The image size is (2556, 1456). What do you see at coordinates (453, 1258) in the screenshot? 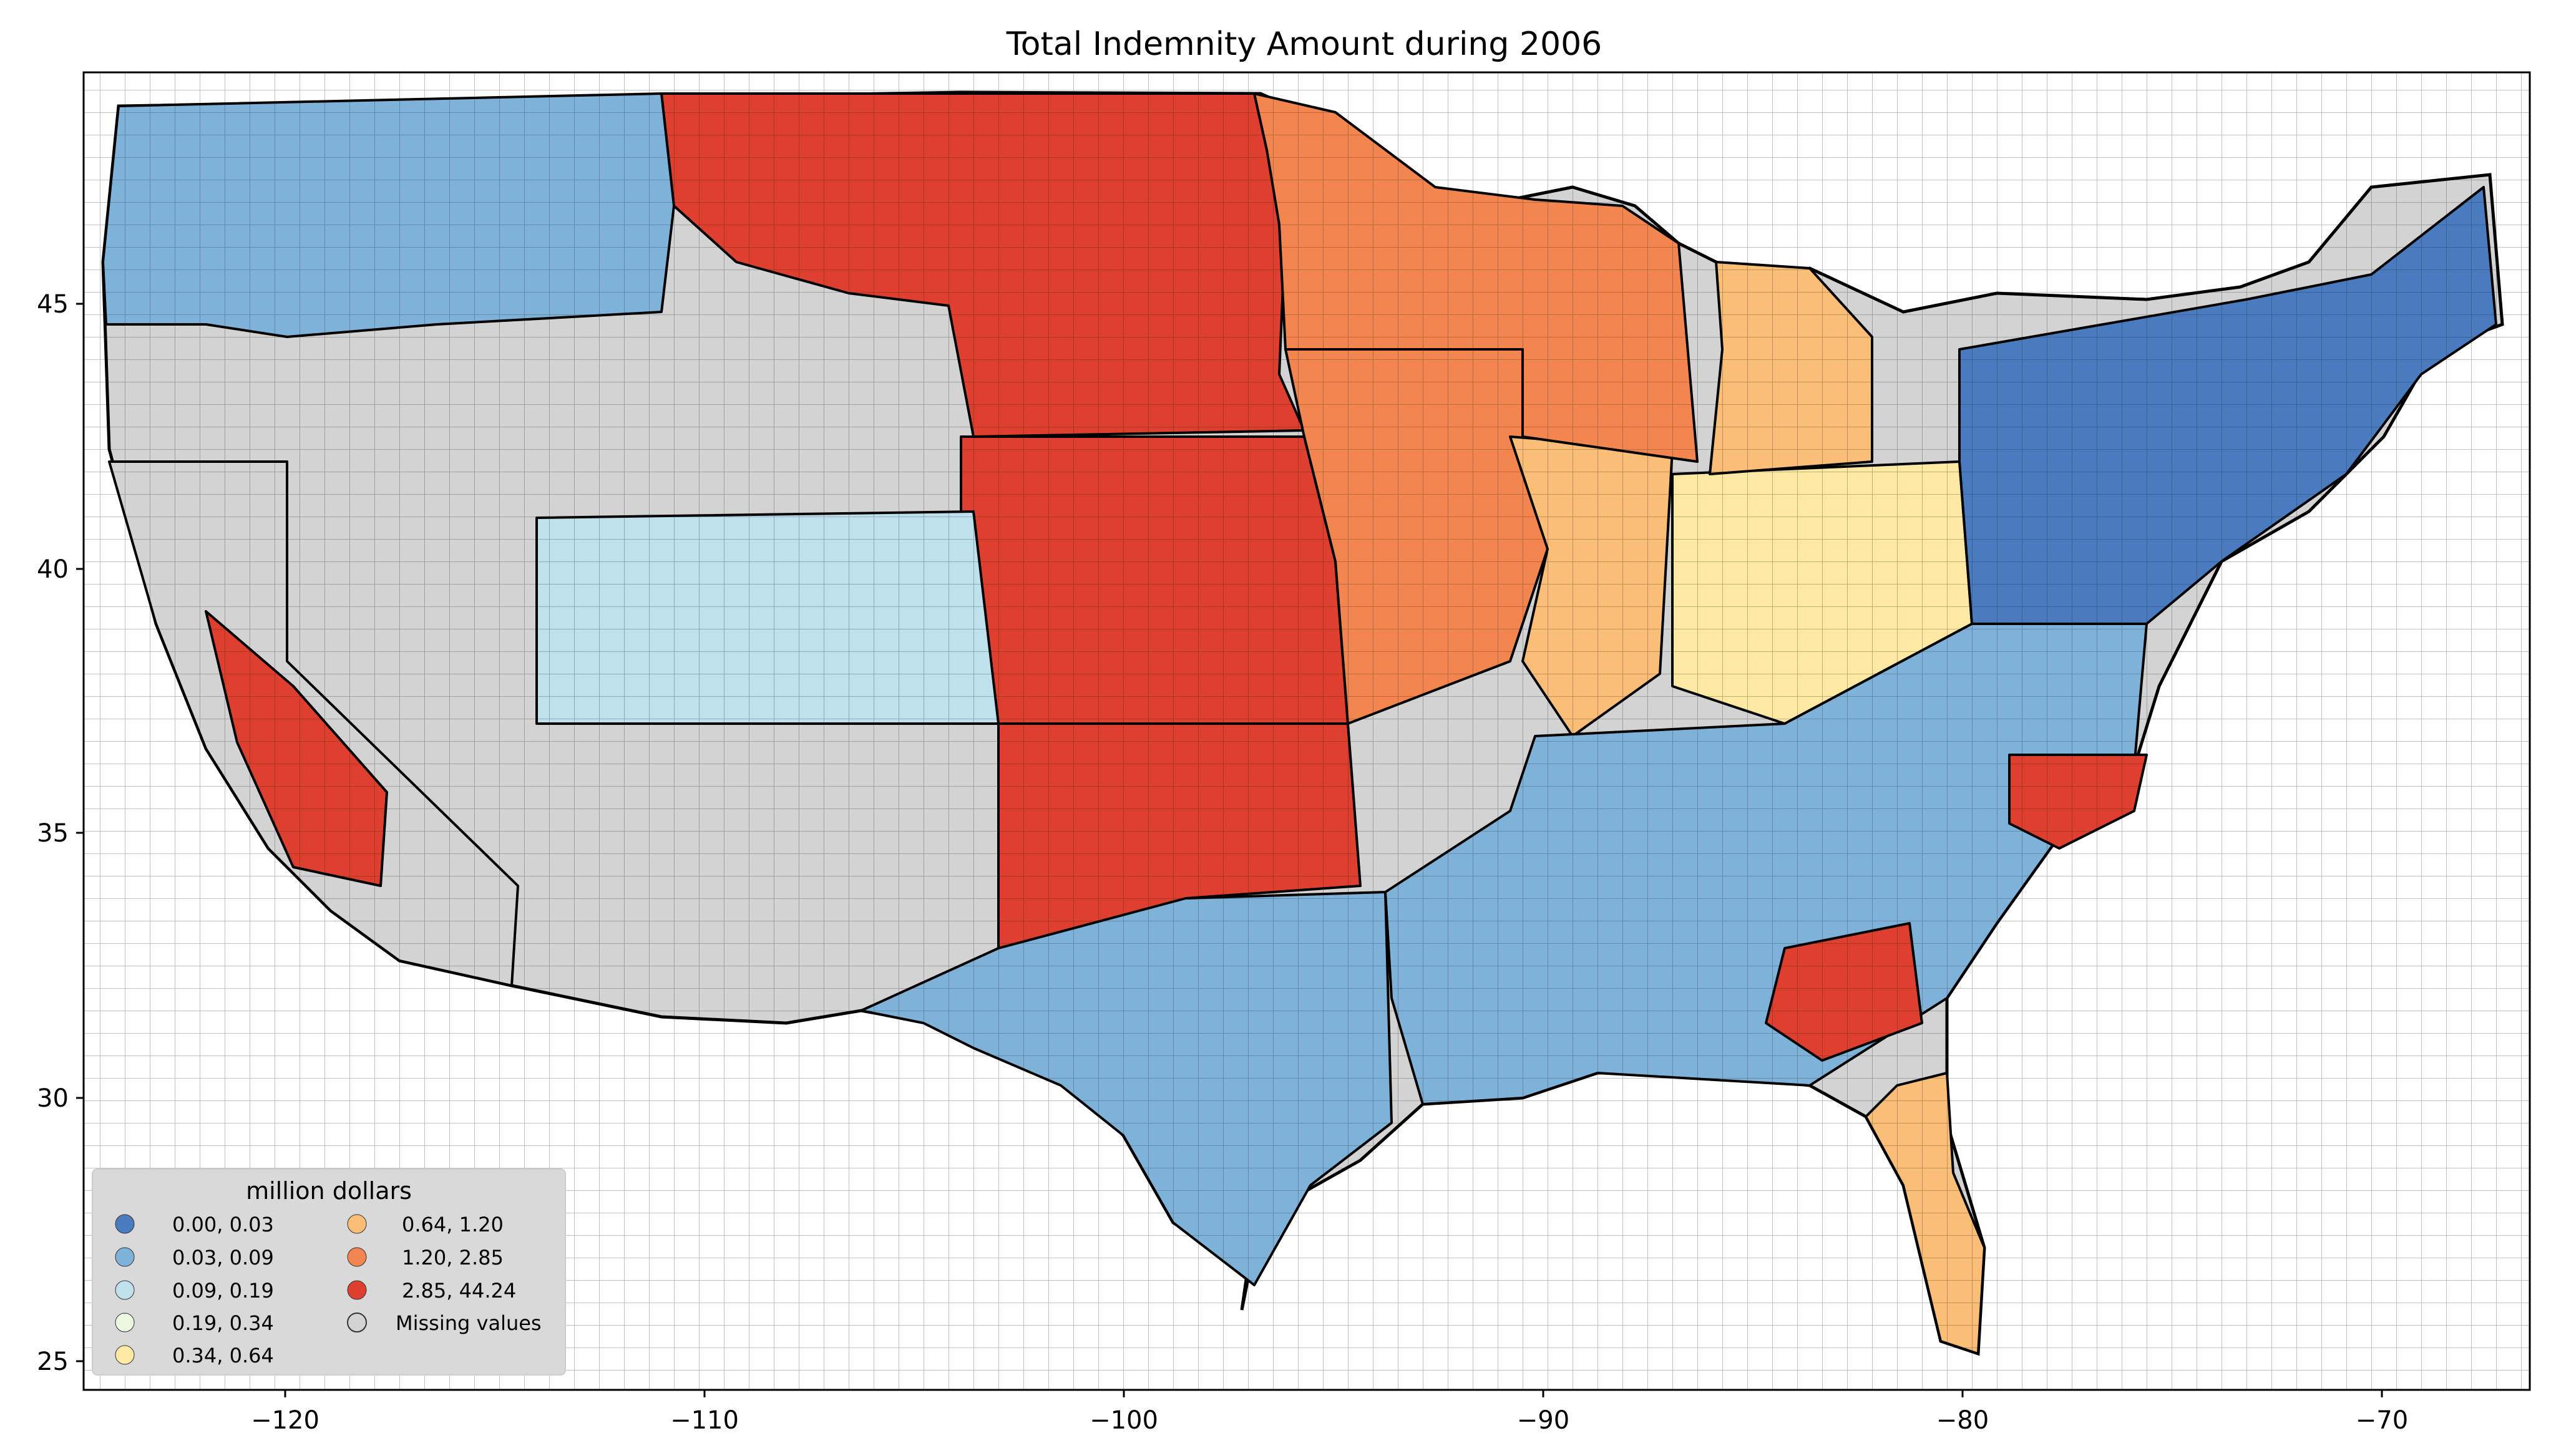
I see `legend-label: 1.20, 2.85` at bounding box center [453, 1258].